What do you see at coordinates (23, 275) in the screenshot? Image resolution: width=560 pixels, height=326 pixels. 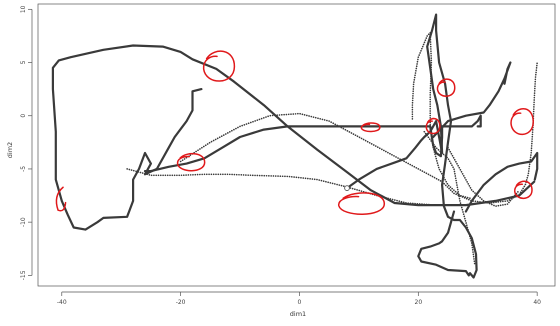 I see `y-tick-label: -15` at bounding box center [23, 275].